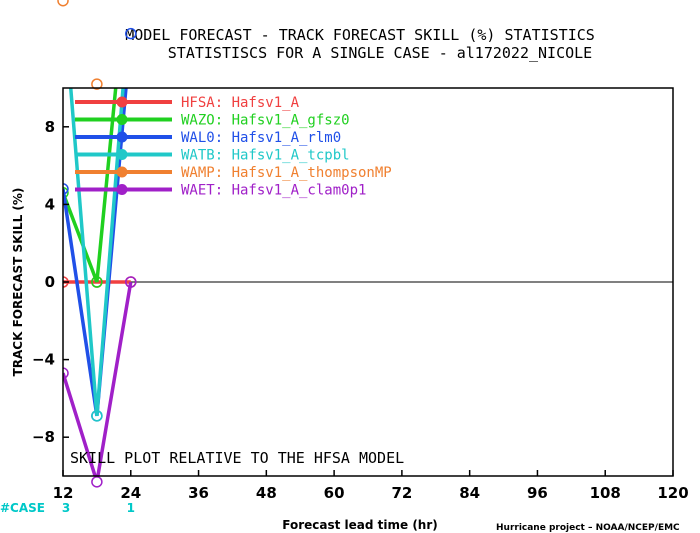 This screenshot has width=700, height=533. I want to click on x-tick-label: 48, so click(266, 493).